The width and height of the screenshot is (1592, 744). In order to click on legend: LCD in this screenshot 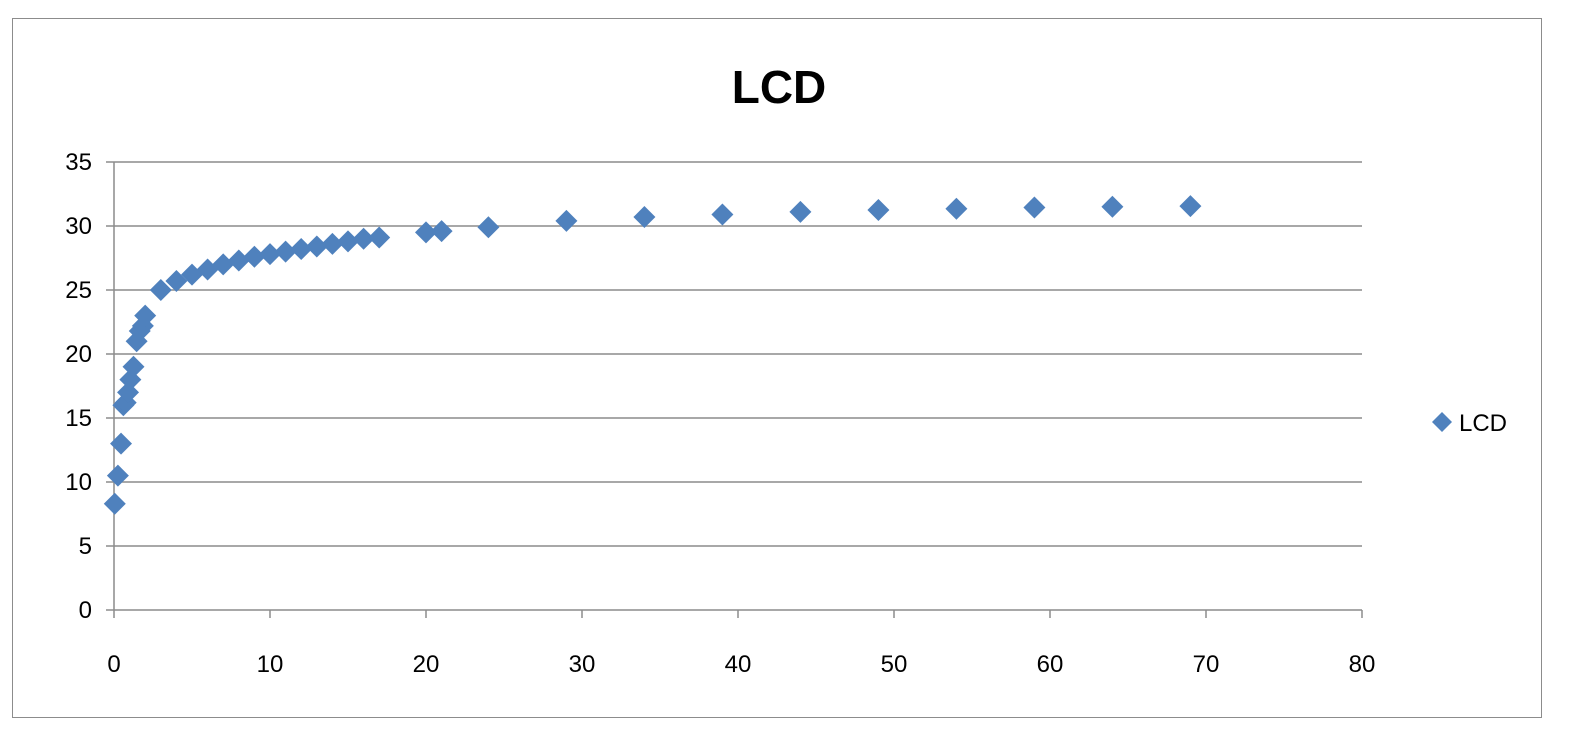, I will do `click(1469, 423)`.